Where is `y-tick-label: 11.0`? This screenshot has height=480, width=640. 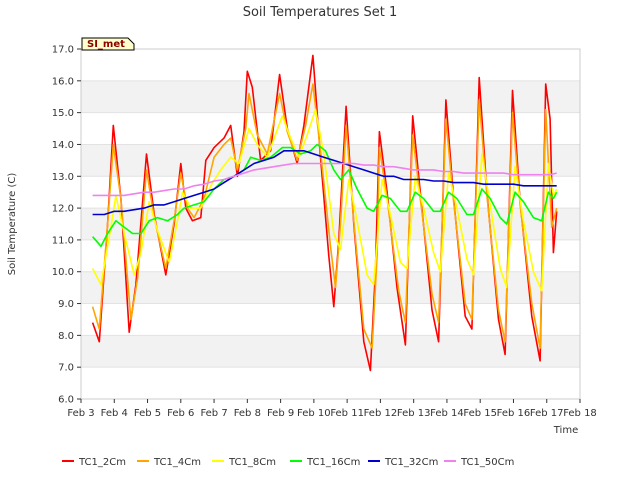 y-tick-label: 11.0 is located at coordinates (63, 240).